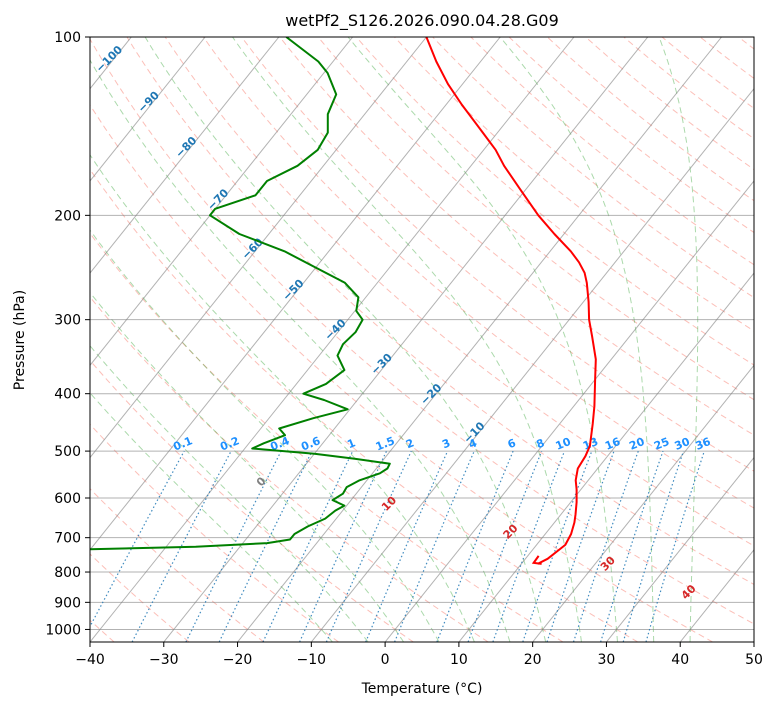 This screenshot has height=708, width=775. Describe the element at coordinates (90, 660) in the screenshot. I see `x-tick-label: −40` at that location.